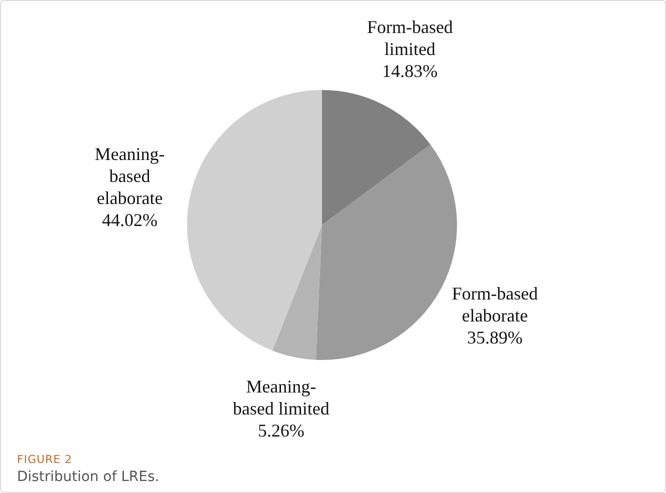  What do you see at coordinates (495, 305) in the screenshot?
I see `slice-label: Form-based elaborate` at bounding box center [495, 305].